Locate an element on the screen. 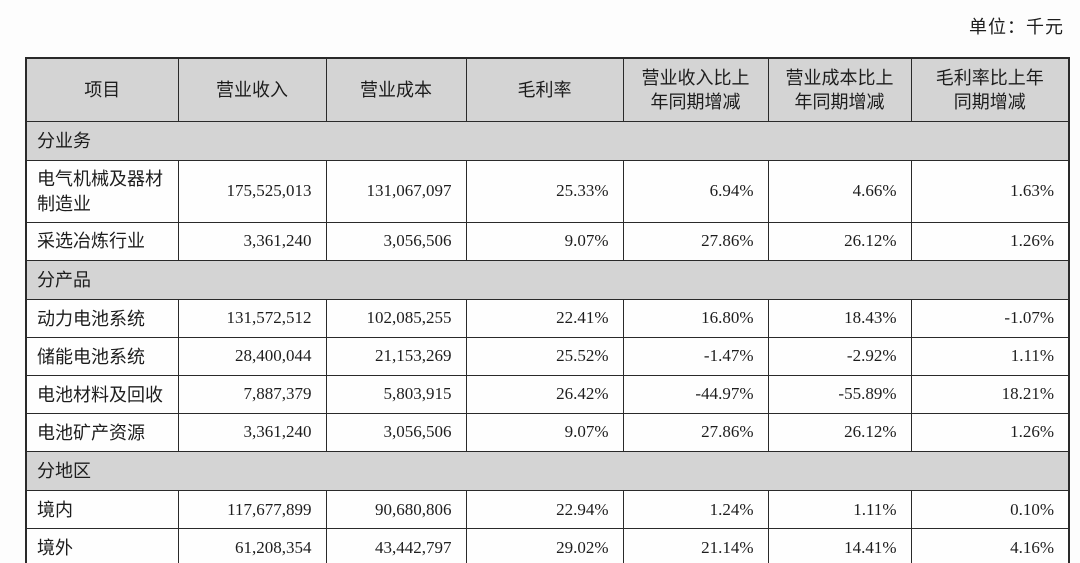 The image size is (1080, 563). cell-revenue-yoy: -44.97% is located at coordinates (695, 395).